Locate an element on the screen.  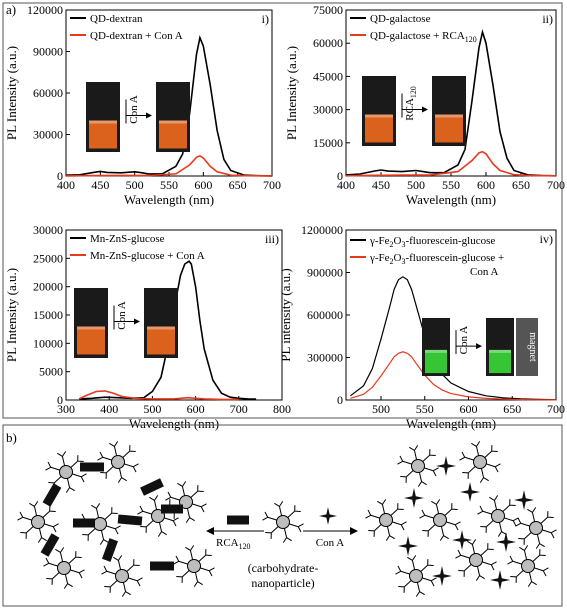
nanoparticle-right-2-ligand is located at coordinates (377, 527).